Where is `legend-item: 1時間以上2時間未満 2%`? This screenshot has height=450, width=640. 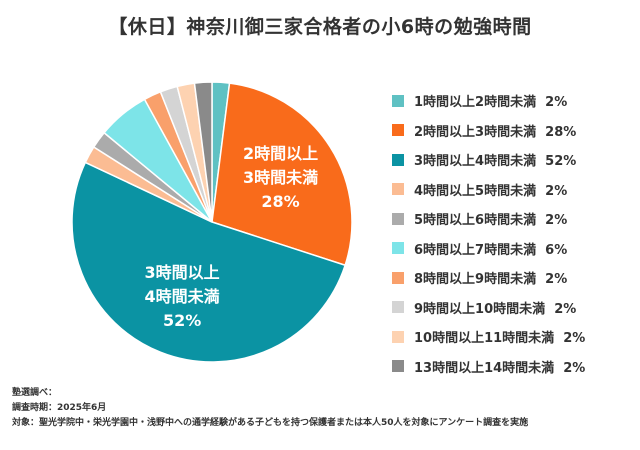 legend-item: 1時間以上2時間未満 2% is located at coordinates (514, 101).